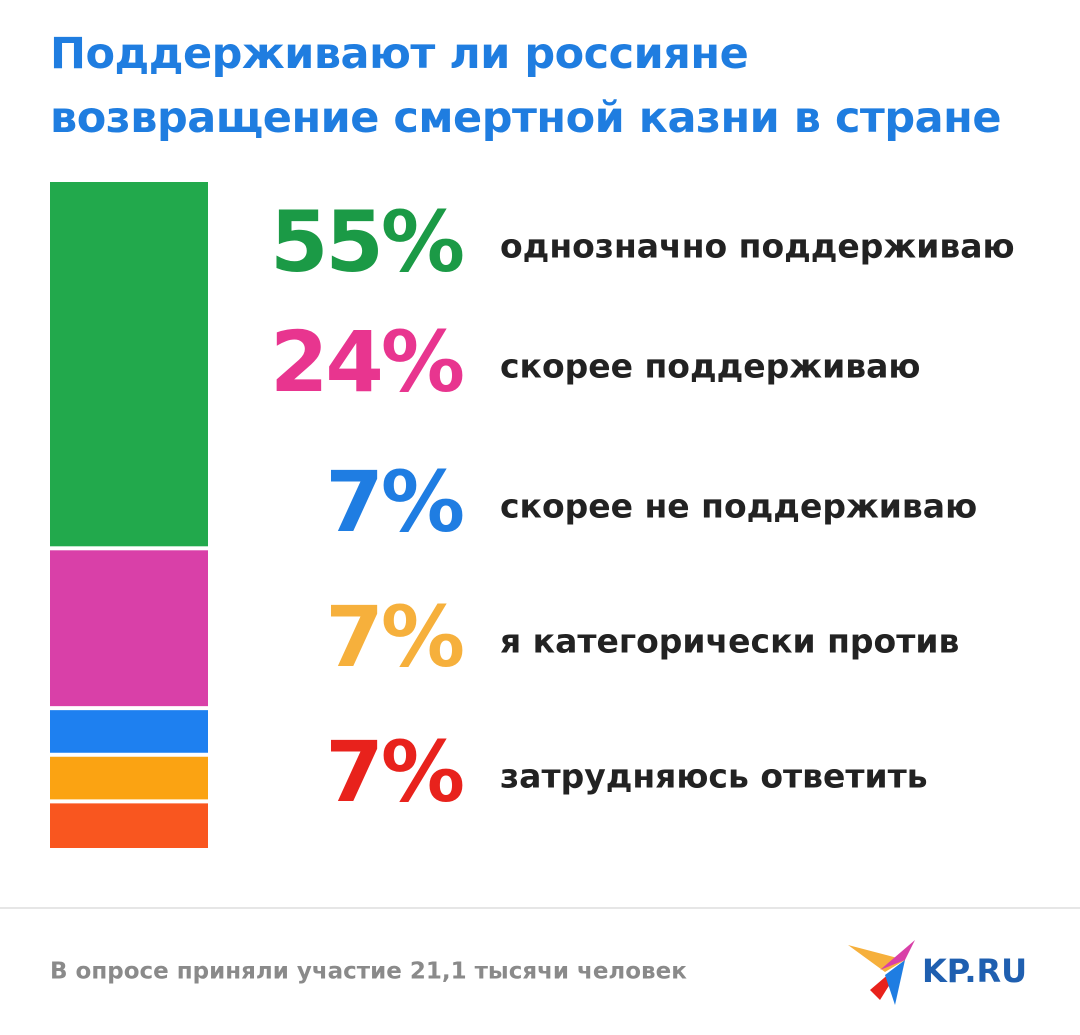 Image resolution: width=1080 pixels, height=1035 pixels. I want to click on logo-icon, so click(881, 972).